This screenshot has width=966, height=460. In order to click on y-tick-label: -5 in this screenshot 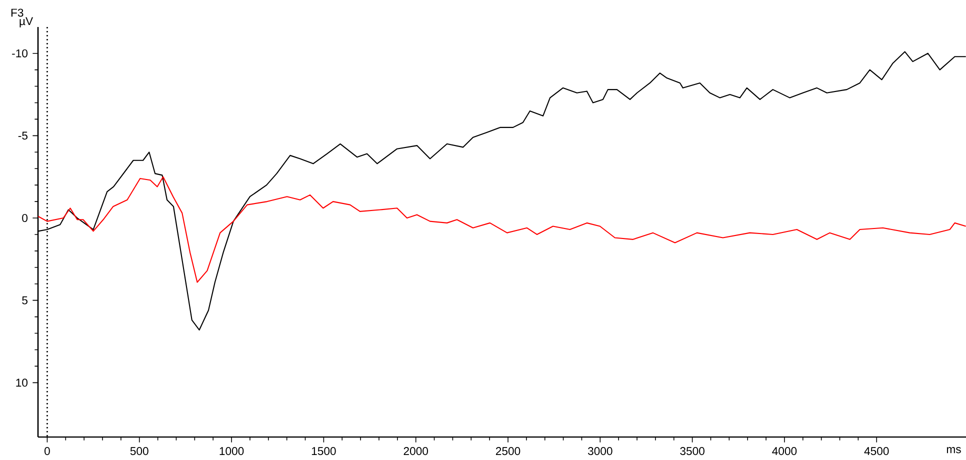, I will do `click(23, 136)`.